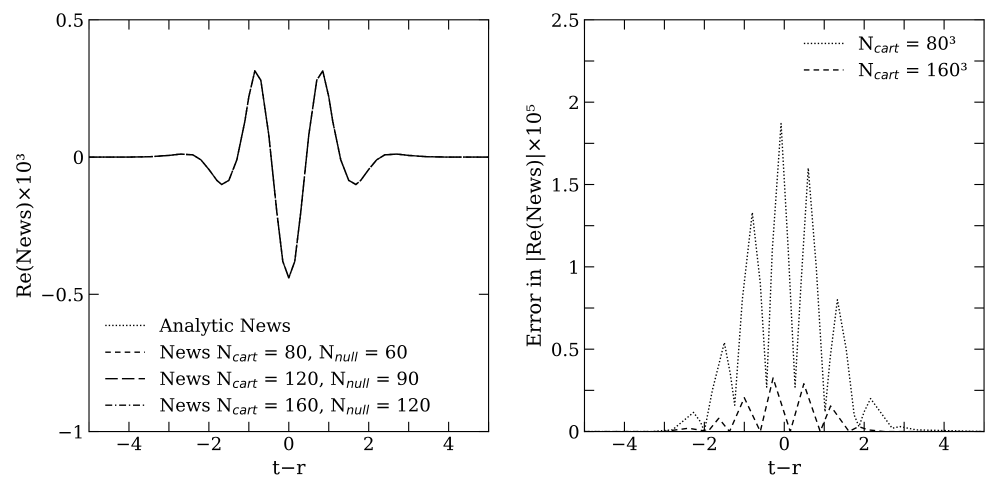 Image resolution: width=989 pixels, height=496 pixels. I want to click on legend-label: N$_{cart}$ = 160³, so click(912, 71).